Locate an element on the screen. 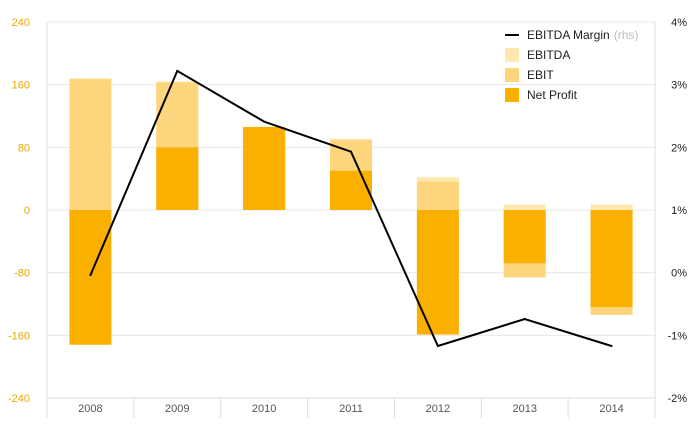  y-left-tick-label: 80 is located at coordinates (24, 148).